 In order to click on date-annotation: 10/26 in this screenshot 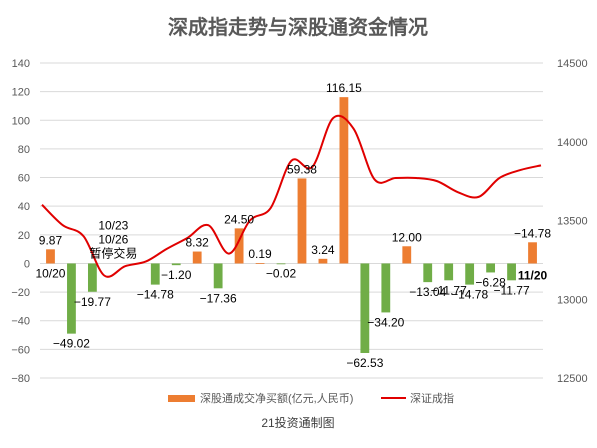, I will do `click(113, 239)`.